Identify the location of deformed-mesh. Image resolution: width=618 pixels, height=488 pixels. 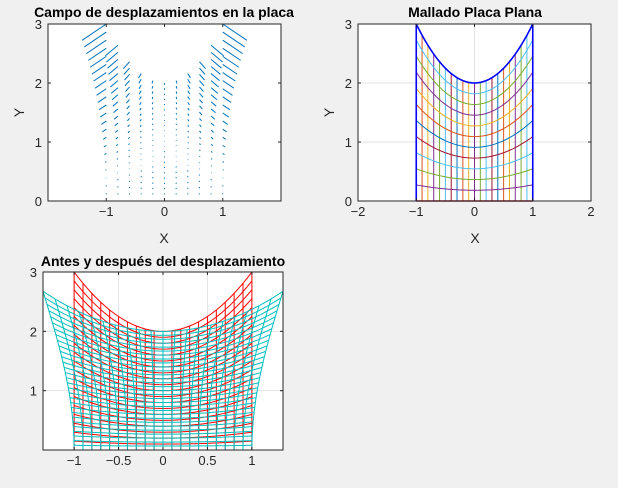
(163, 370).